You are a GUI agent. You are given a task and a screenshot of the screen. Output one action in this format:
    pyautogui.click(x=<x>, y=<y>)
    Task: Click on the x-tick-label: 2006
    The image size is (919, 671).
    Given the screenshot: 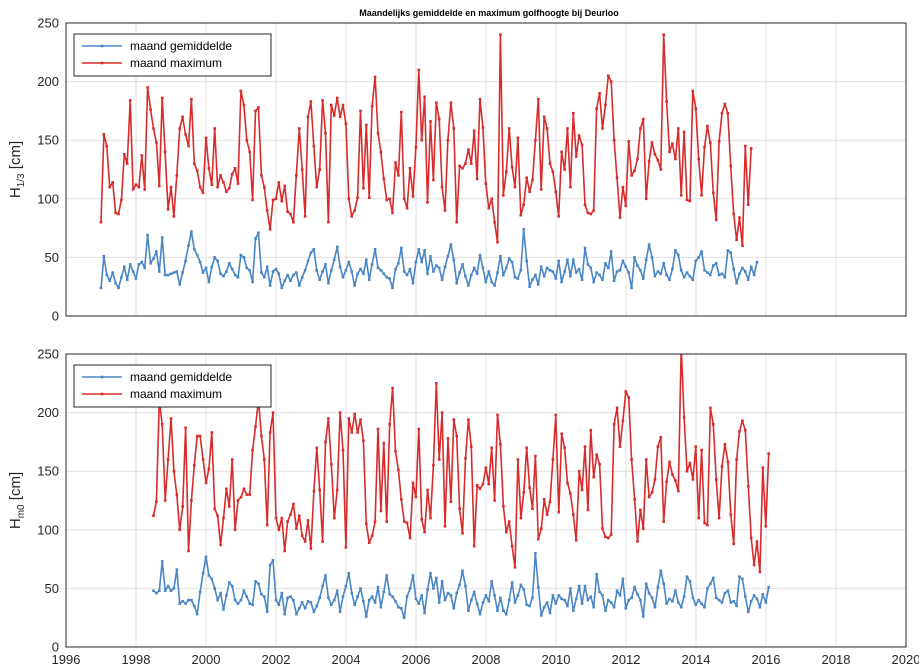 What is the action you would take?
    pyautogui.click(x=416, y=659)
    